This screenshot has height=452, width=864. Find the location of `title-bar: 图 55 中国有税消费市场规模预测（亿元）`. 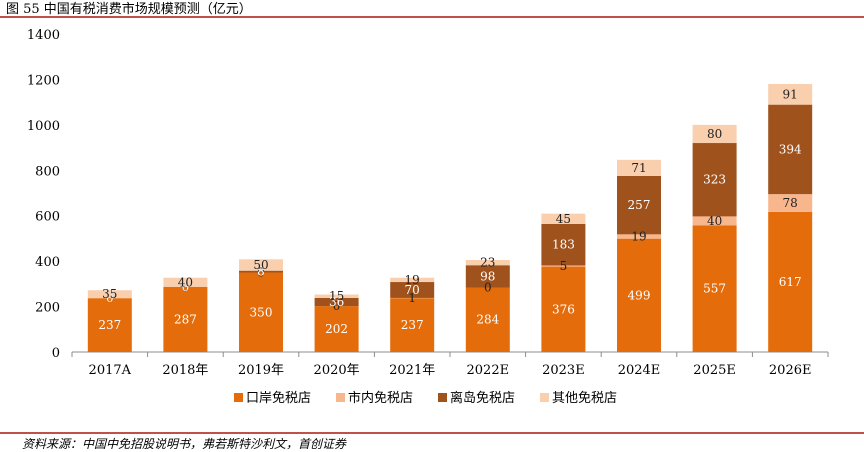

title-bar: 图 55 中国有税消费市场规模预测（亿元） is located at coordinates (432, 8).